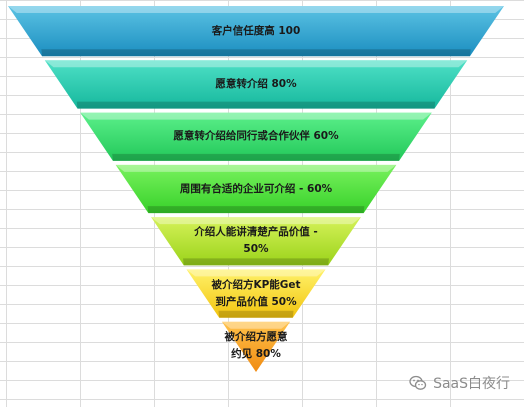 Image resolution: width=524 pixels, height=407 pixels. Describe the element at coordinates (471, 384) in the screenshot. I see `watermark-text: SaaS白夜行` at that location.